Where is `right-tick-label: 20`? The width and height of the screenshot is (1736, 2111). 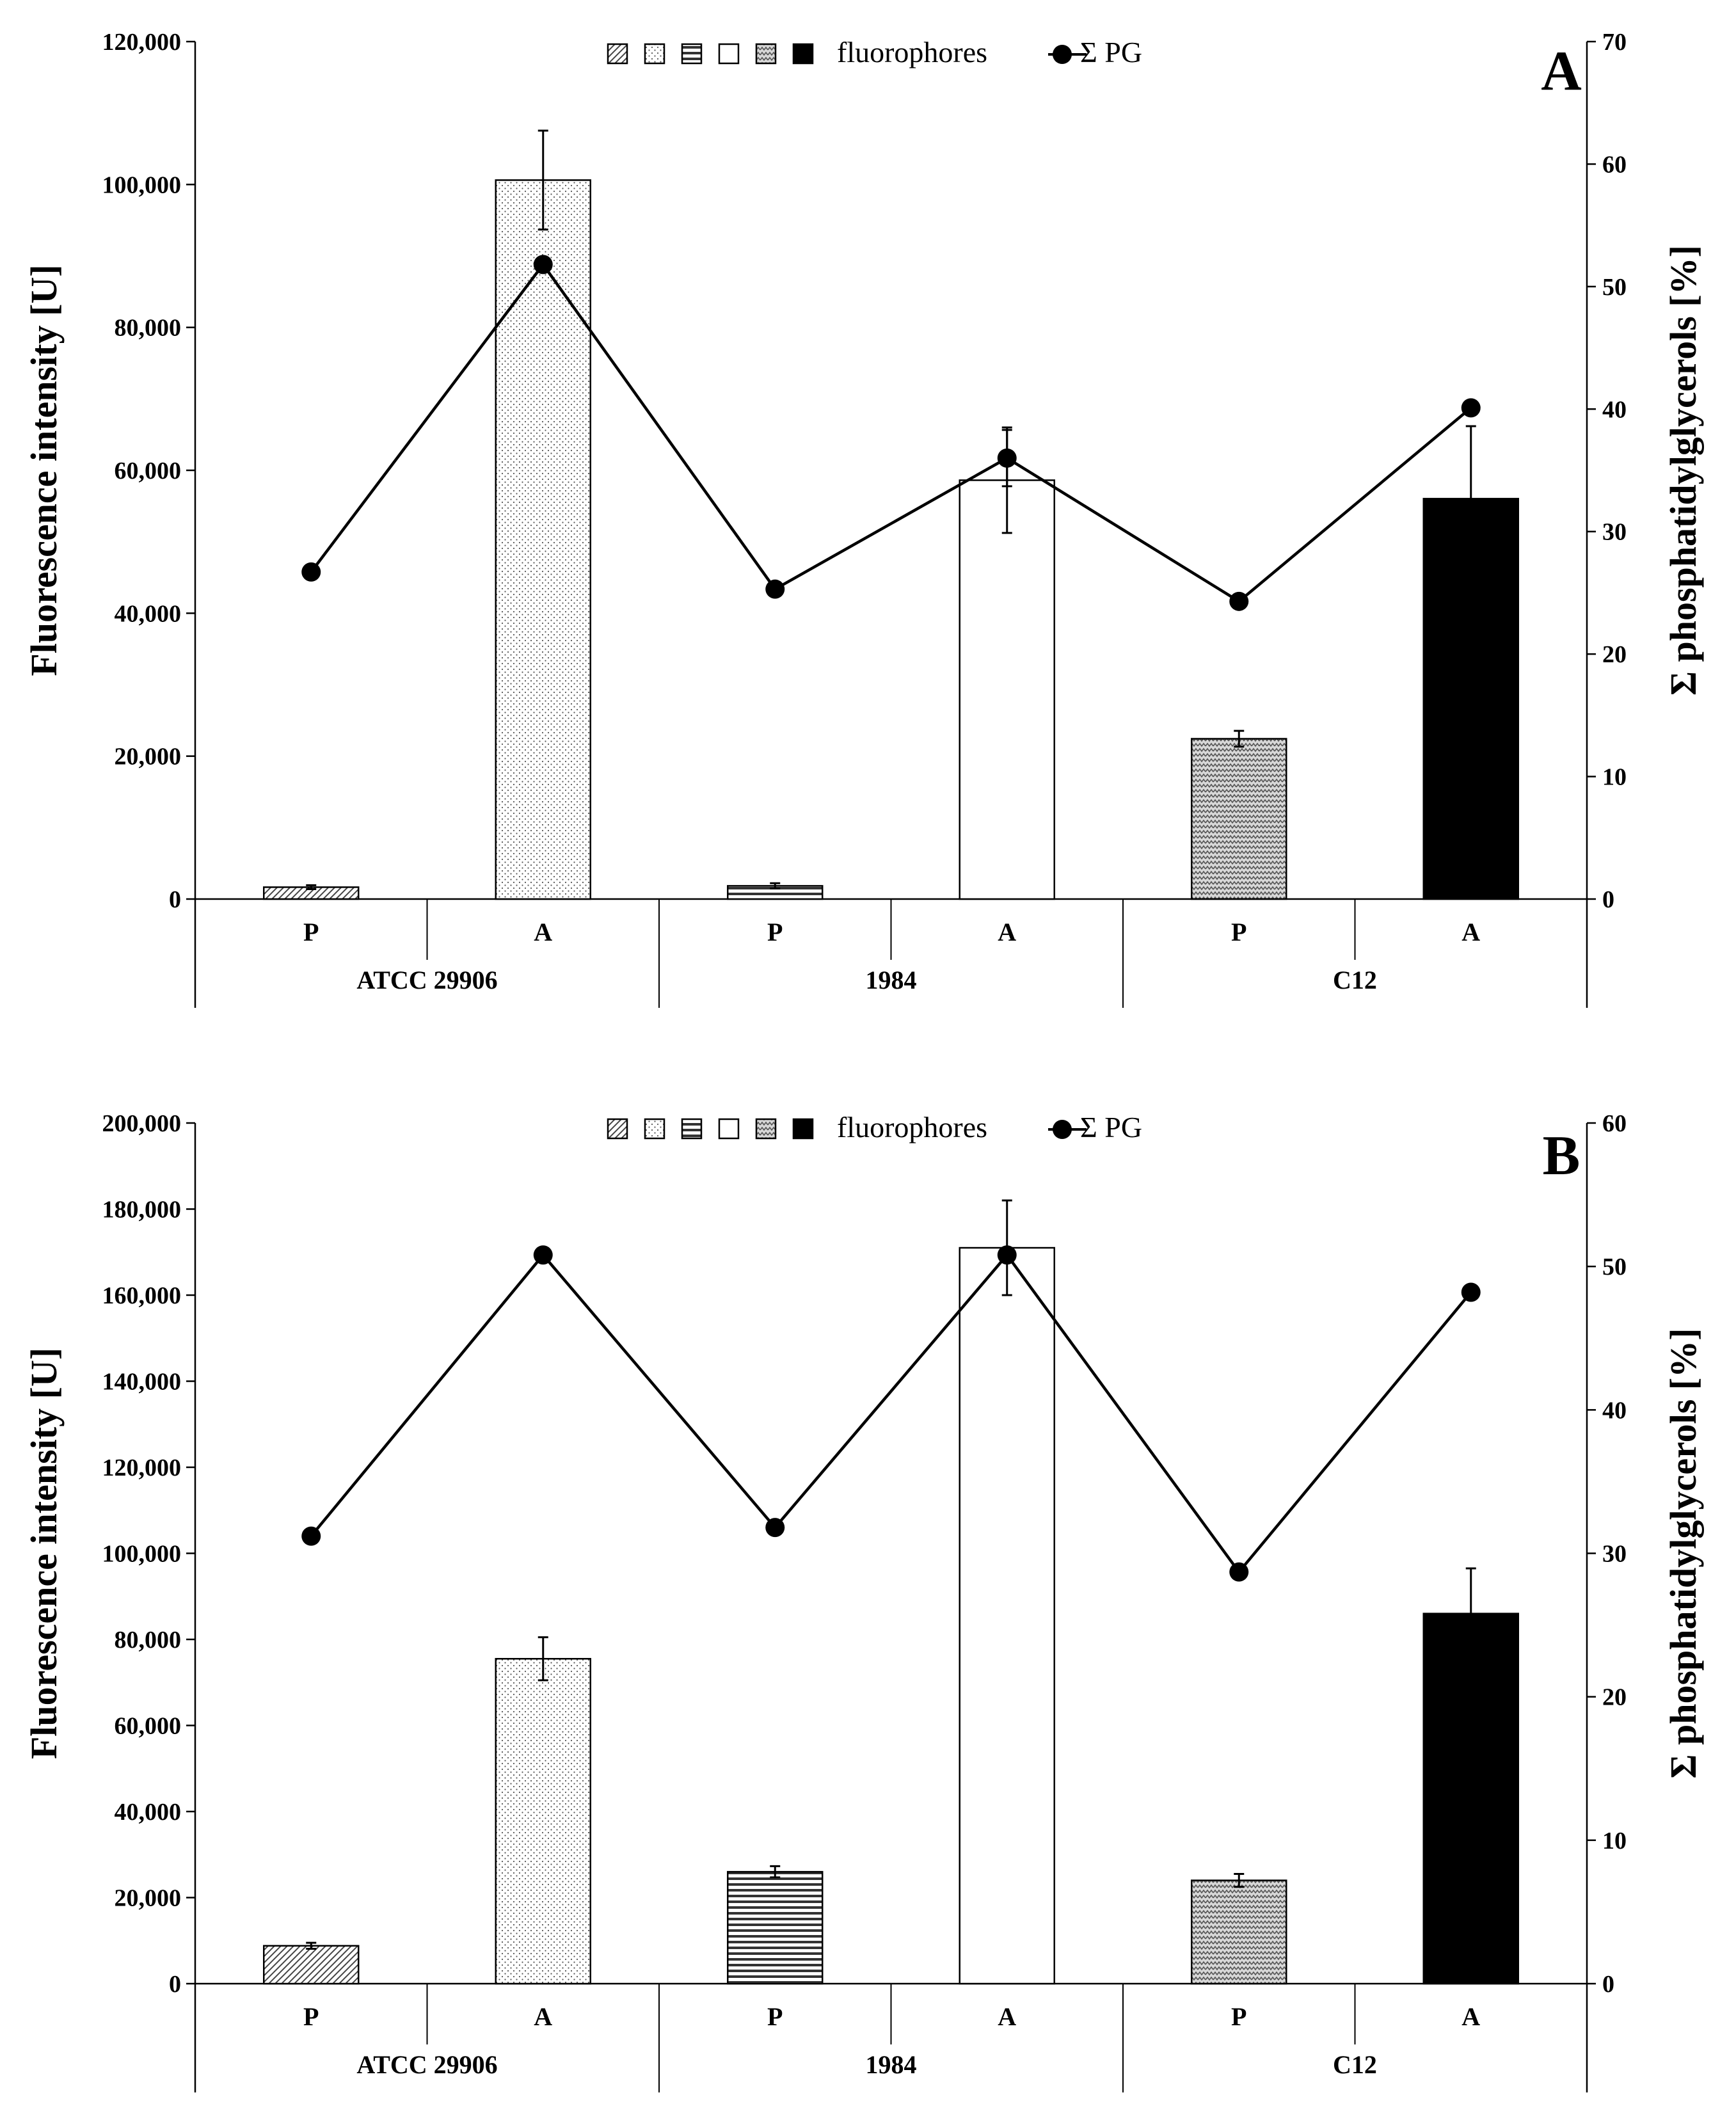 right-tick-label: 20 is located at coordinates (1614, 1697).